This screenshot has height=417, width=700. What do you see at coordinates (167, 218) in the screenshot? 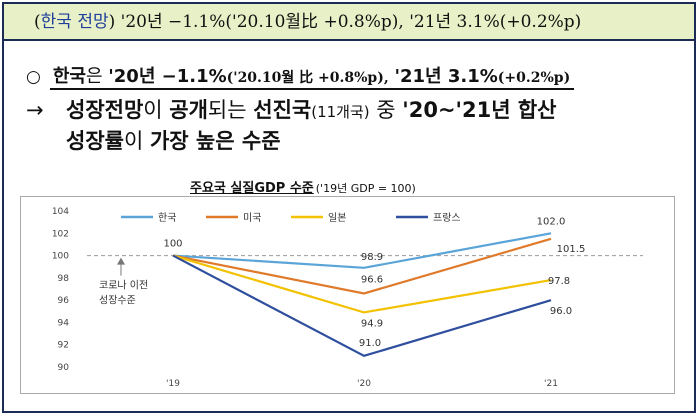
I see `legend-label: 한국` at bounding box center [167, 218].